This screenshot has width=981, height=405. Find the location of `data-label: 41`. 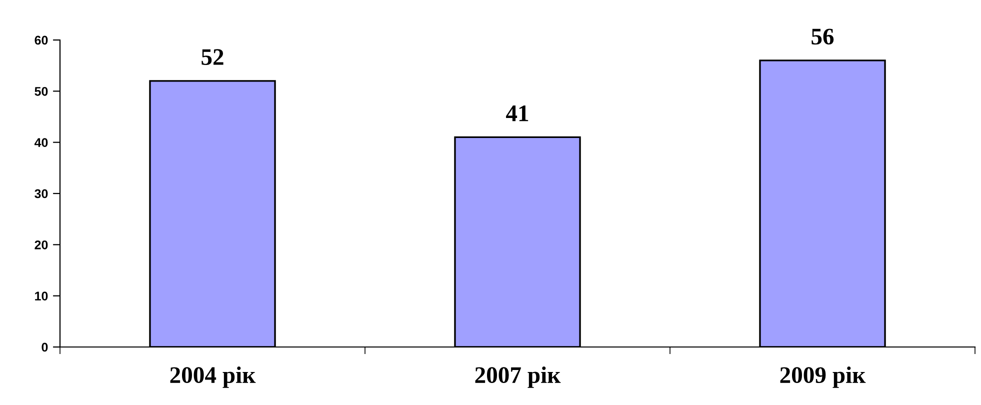

data-label: 41 is located at coordinates (517, 113).